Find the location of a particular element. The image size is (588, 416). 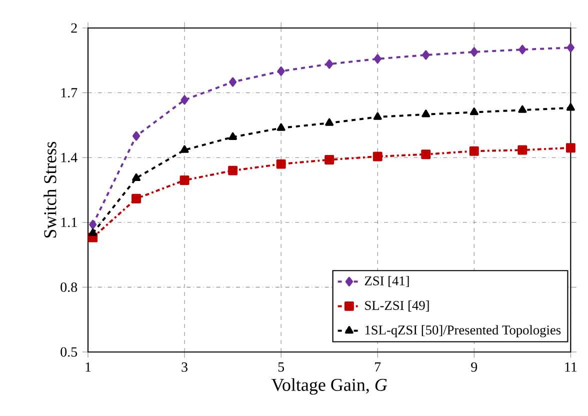

x-tick-label: 3 is located at coordinates (185, 367).